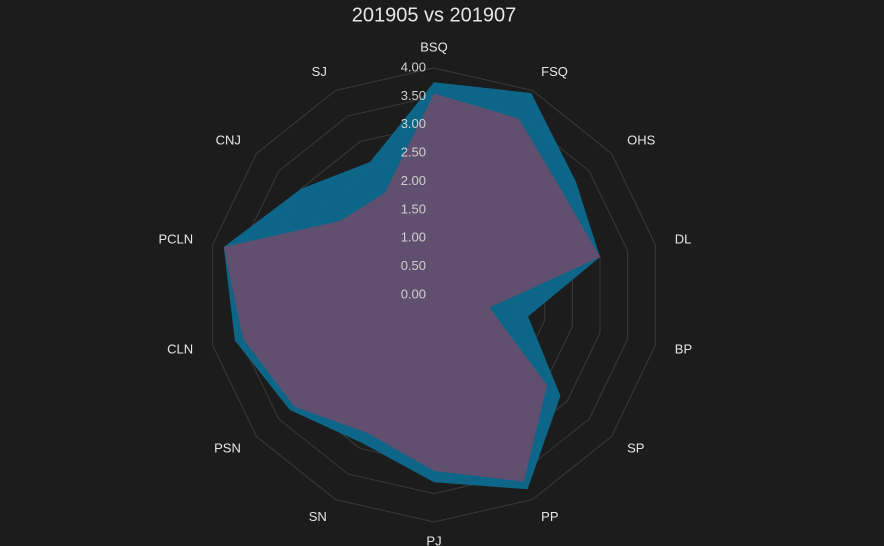 The width and height of the screenshot is (884, 546). I want to click on category-label: SJ, so click(319, 71).